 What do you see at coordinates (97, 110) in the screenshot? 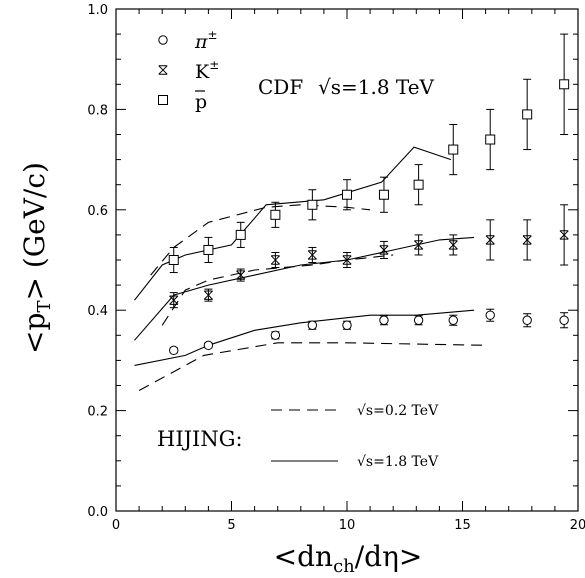
I see `y-tick-label: 0.8` at bounding box center [97, 110].